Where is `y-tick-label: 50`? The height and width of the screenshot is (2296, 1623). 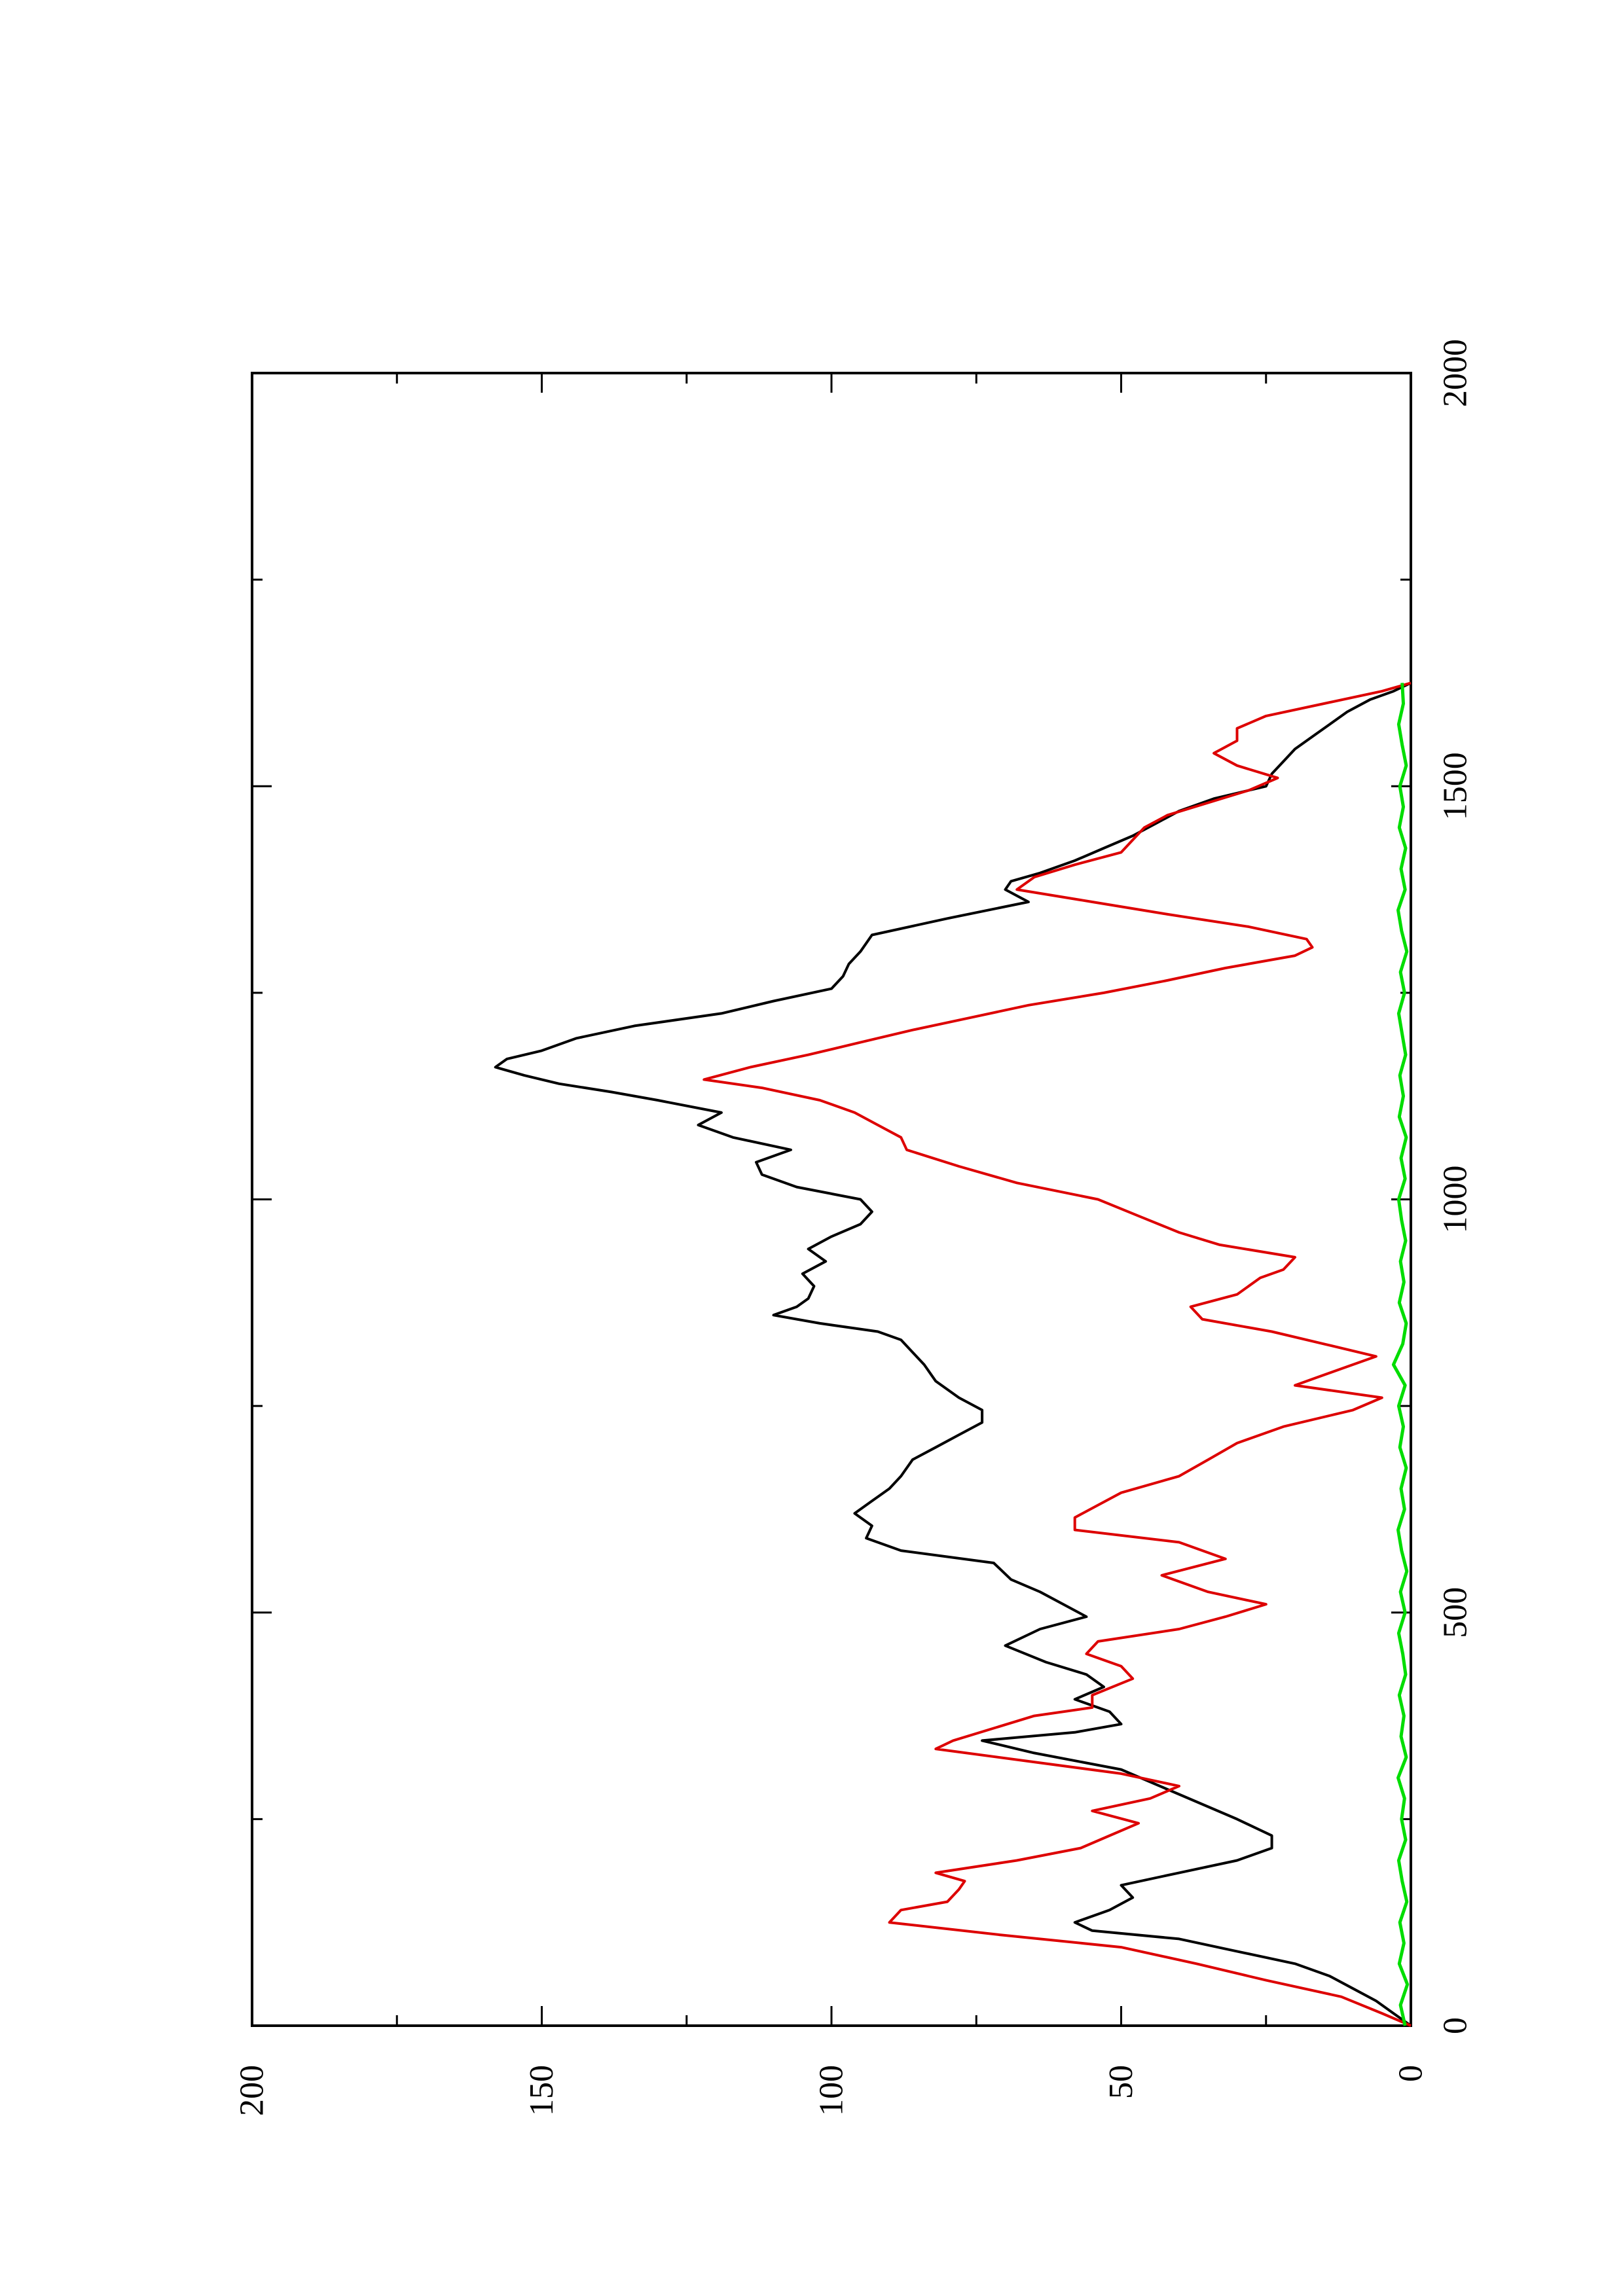
y-tick-label: 50 is located at coordinates (1121, 2082).